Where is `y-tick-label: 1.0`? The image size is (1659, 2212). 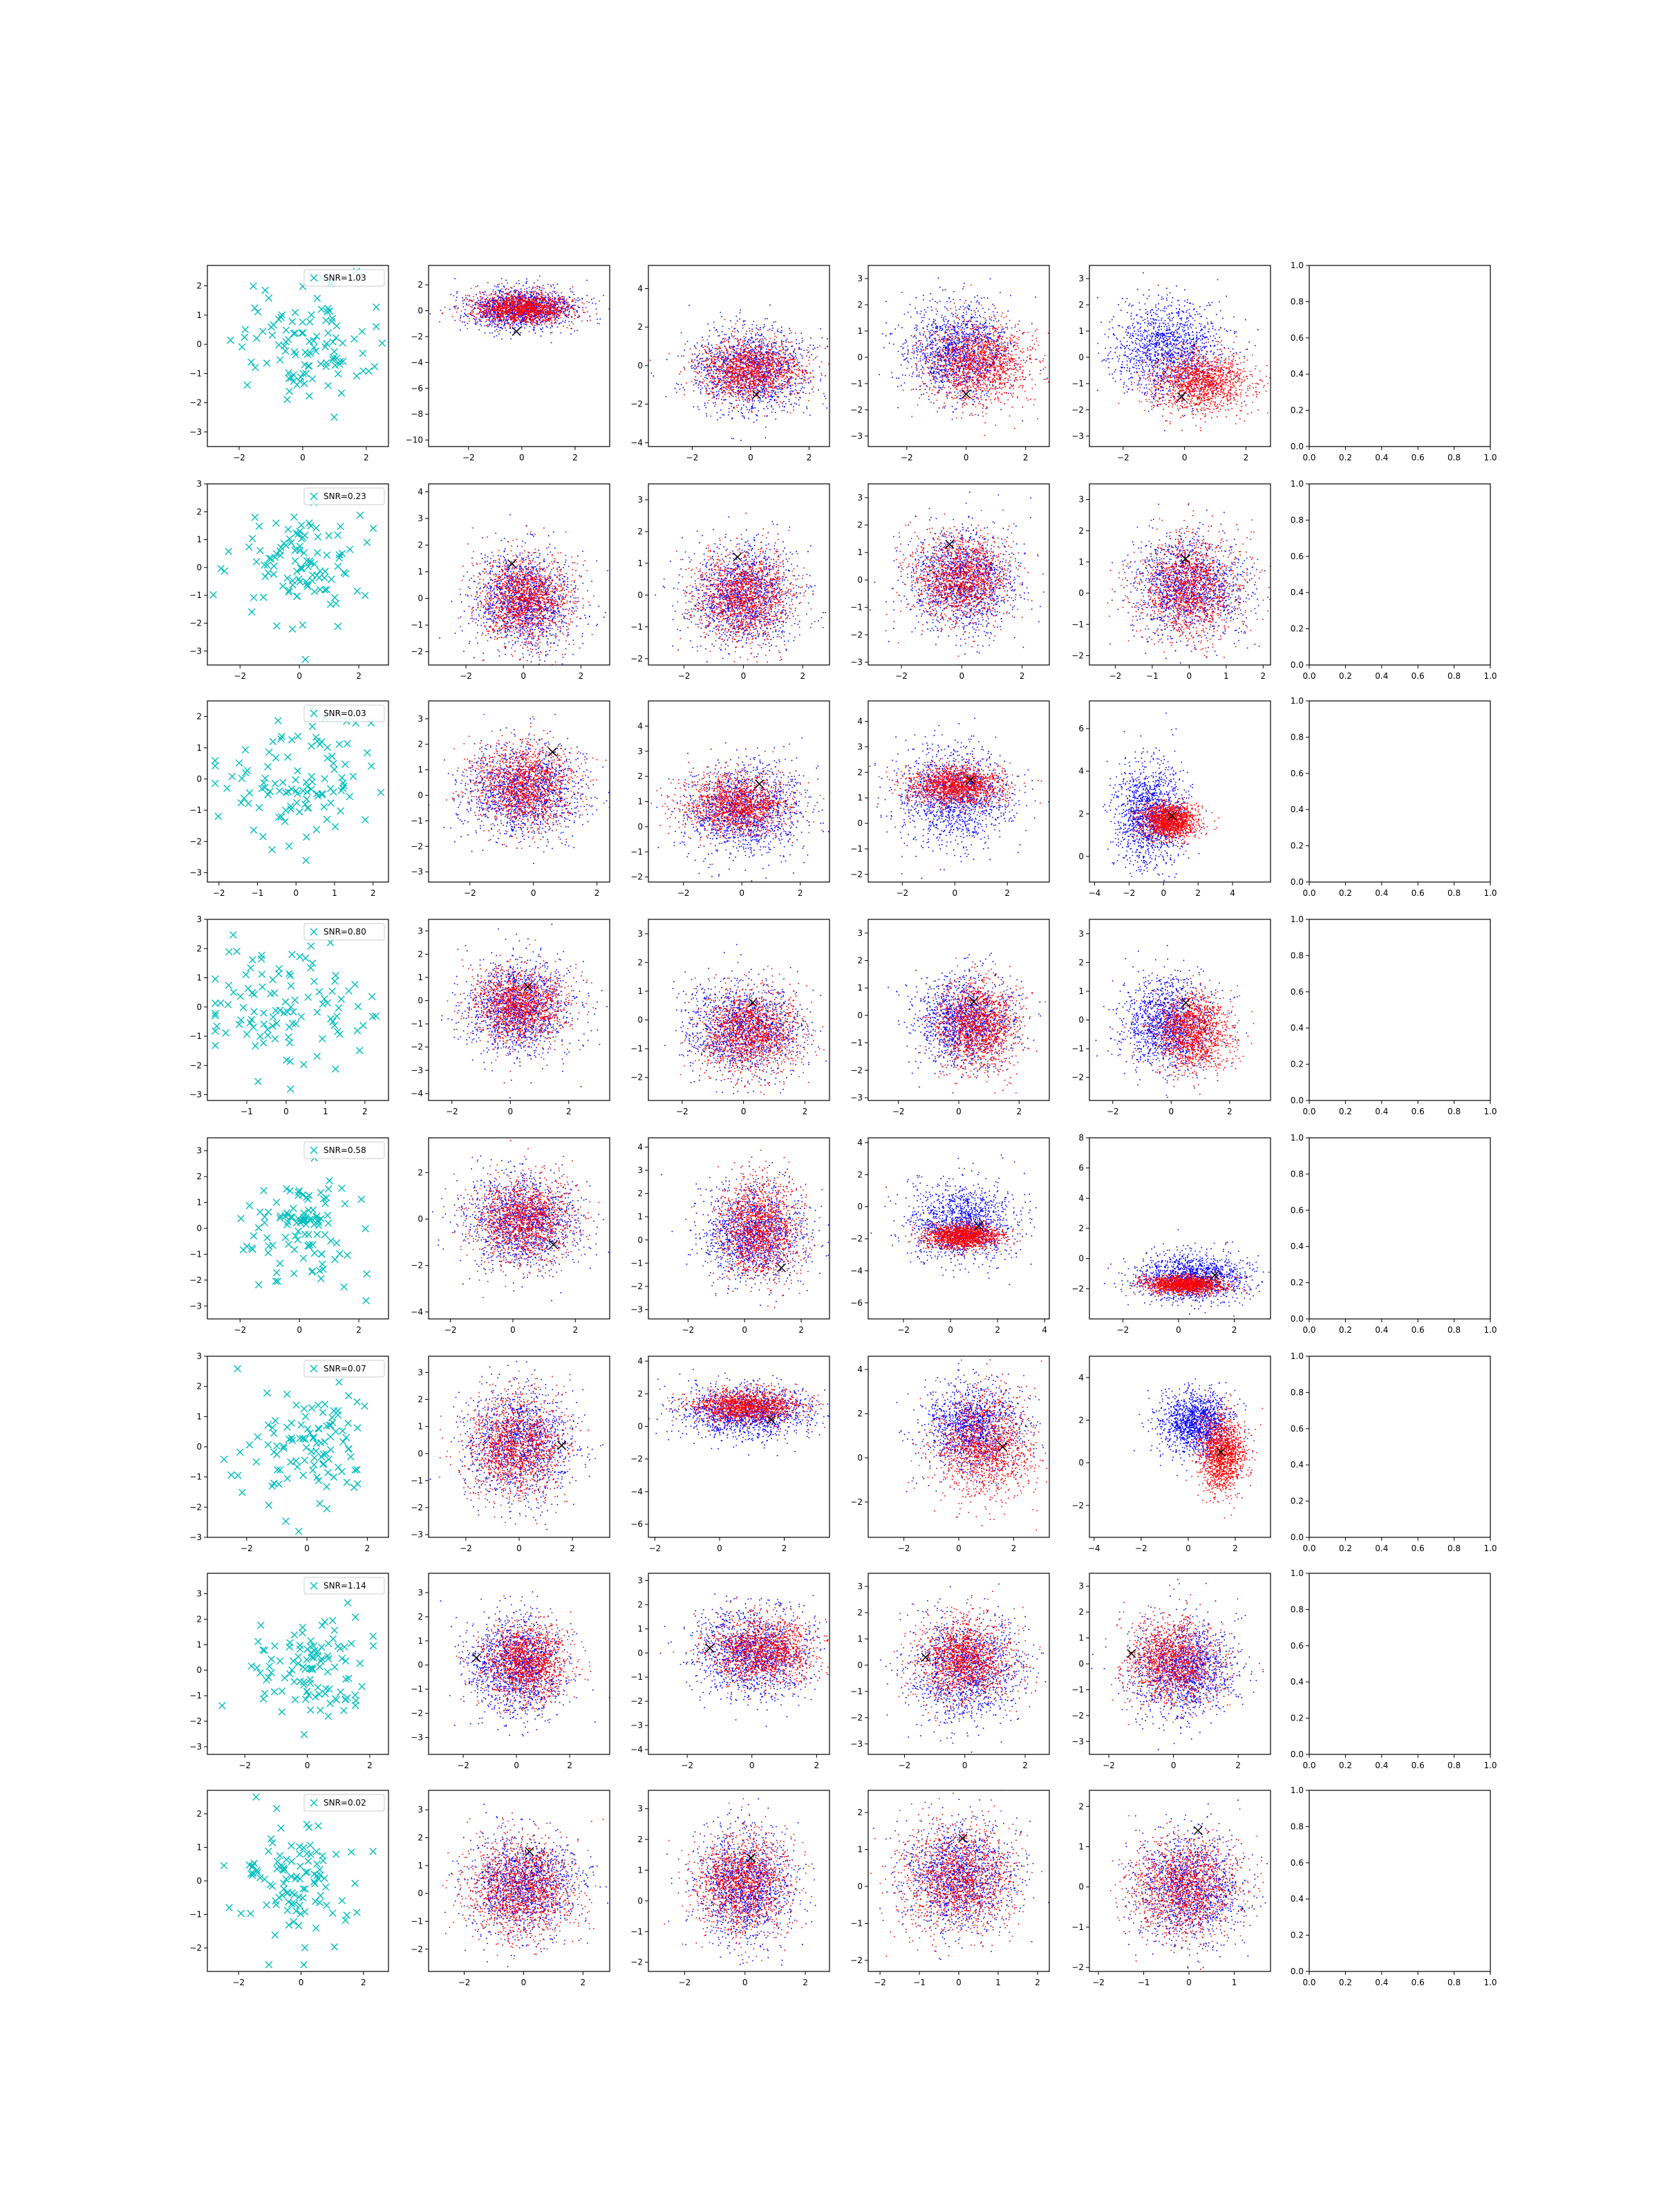
y-tick-label: 1.0 is located at coordinates (1297, 265).